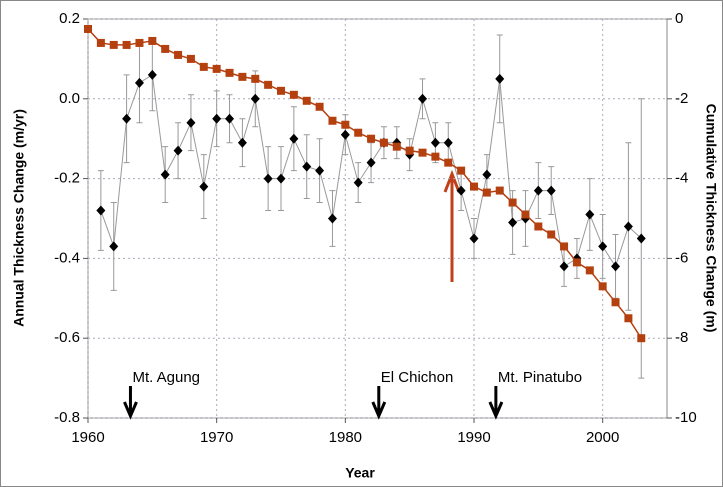  Describe the element at coordinates (540, 377) in the screenshot. I see `annotation: Mt. Pinatubo` at that location.